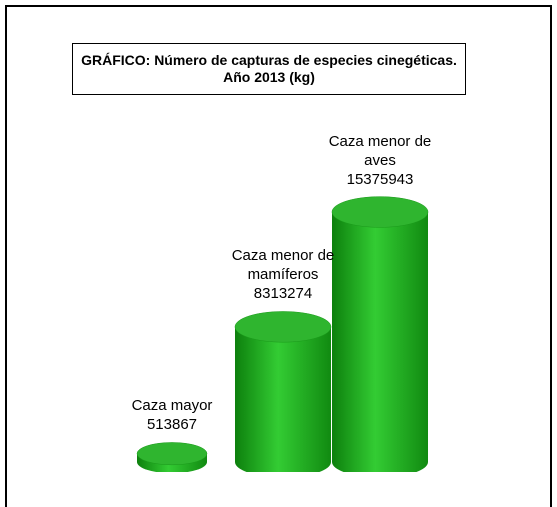 The height and width of the screenshot is (507, 557). Describe the element at coordinates (380, 179) in the screenshot. I see `value-label: 15375943` at that location.